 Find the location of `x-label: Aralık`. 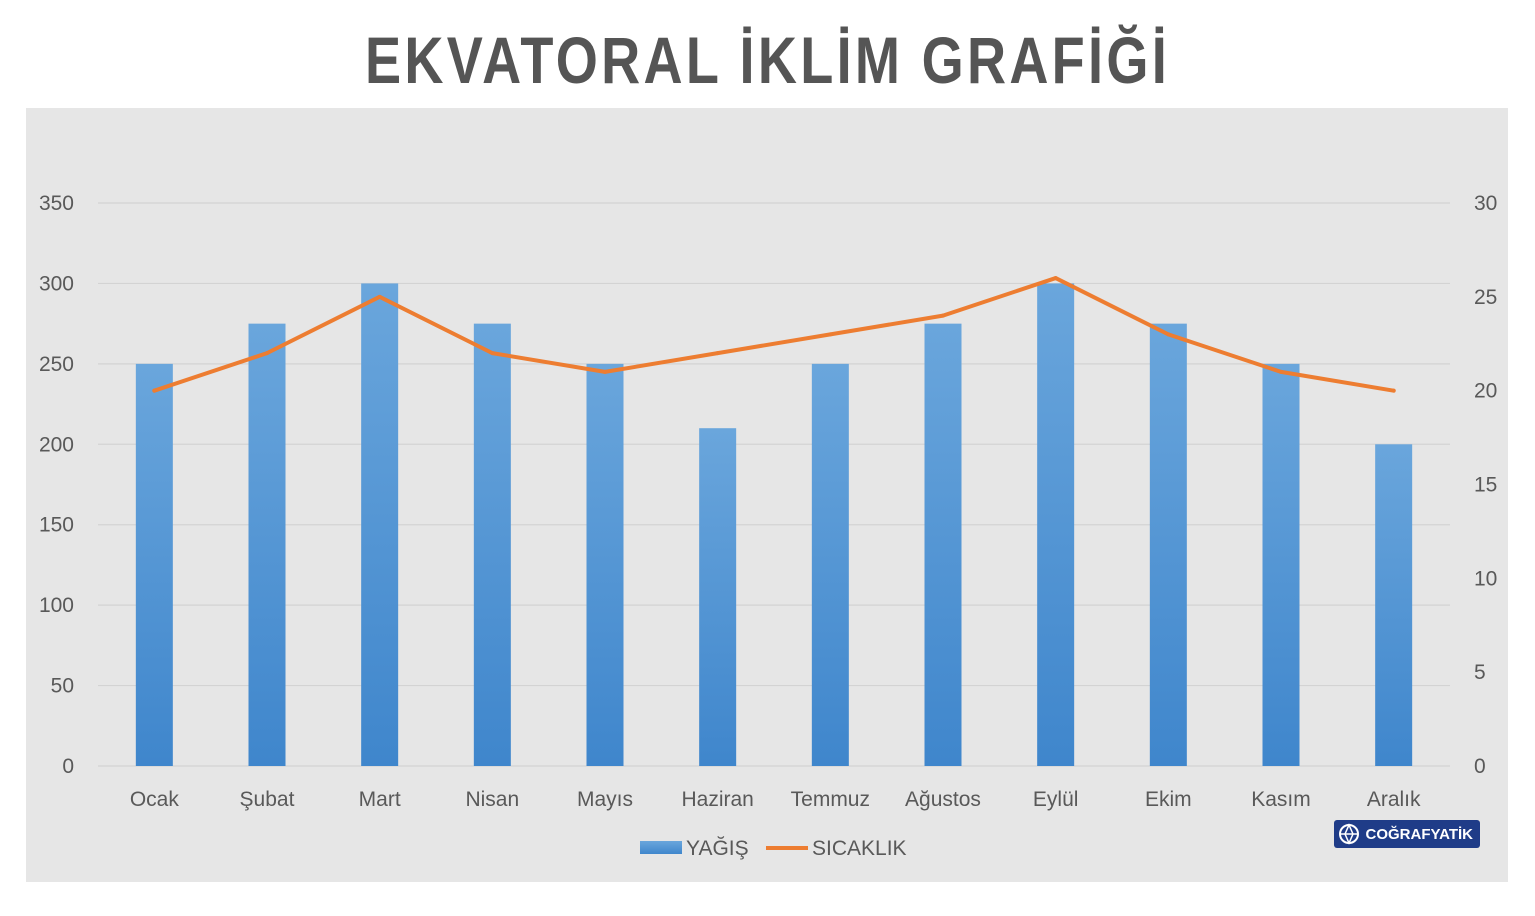

x-label: Aralık is located at coordinates (1394, 799).